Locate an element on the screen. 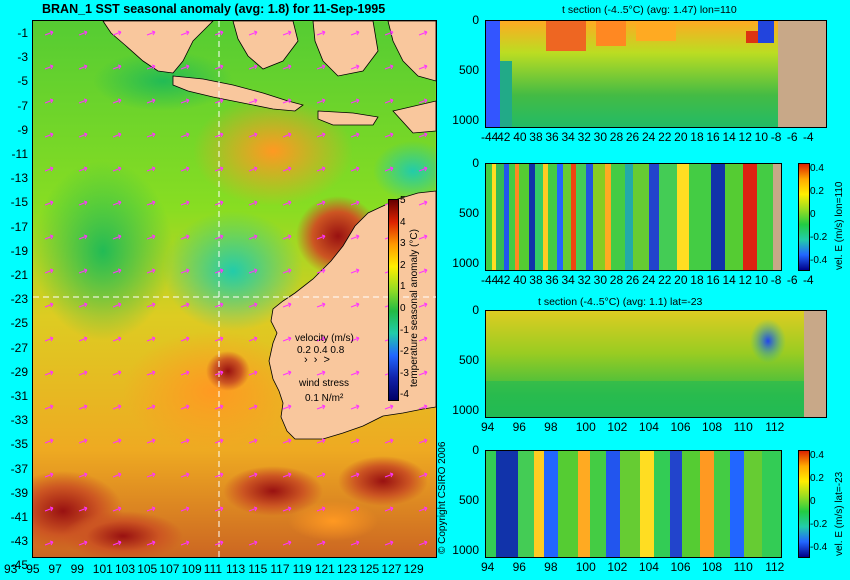 The image size is (850, 580). velocity-arrows-icon: › › > is located at coordinates (317, 360).